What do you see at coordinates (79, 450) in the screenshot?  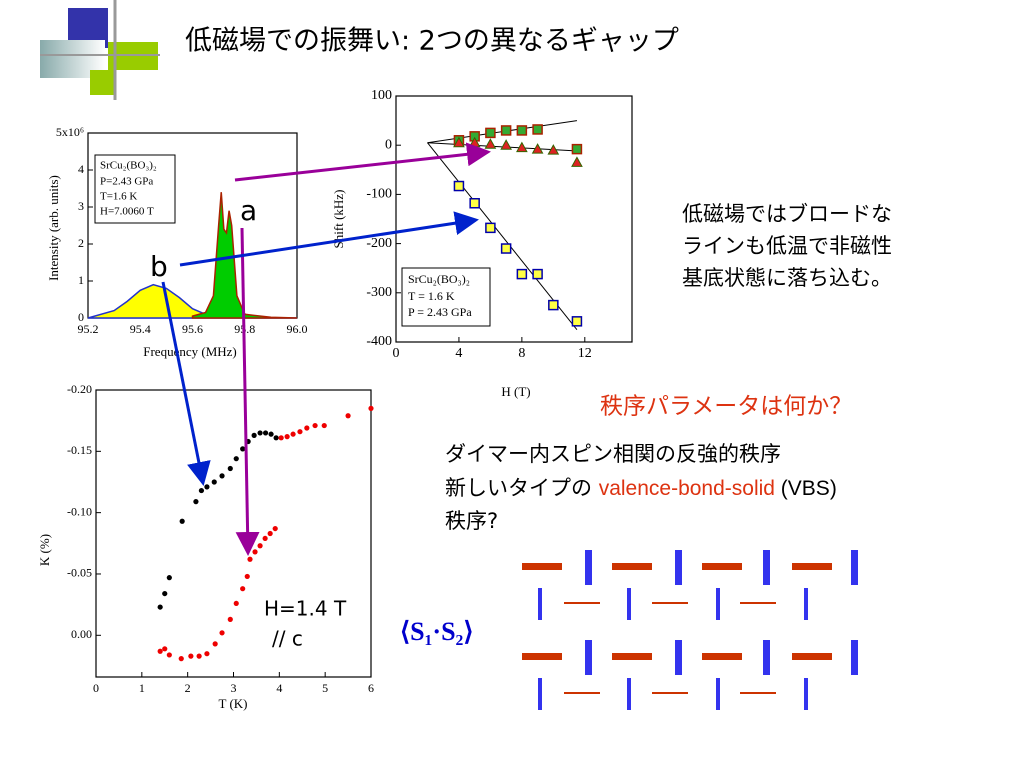 I see `y-tick-label: -0.15` at bounding box center [79, 450].